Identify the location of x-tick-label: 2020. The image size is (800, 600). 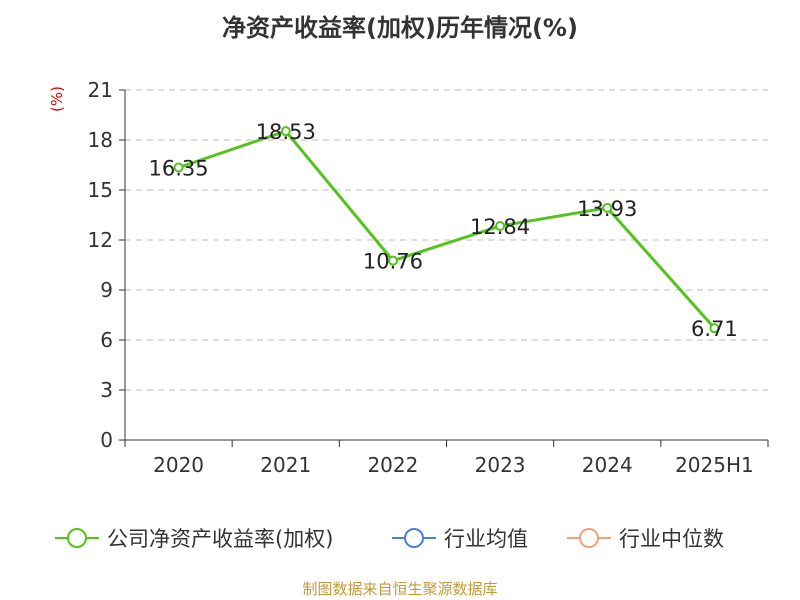
(178, 465).